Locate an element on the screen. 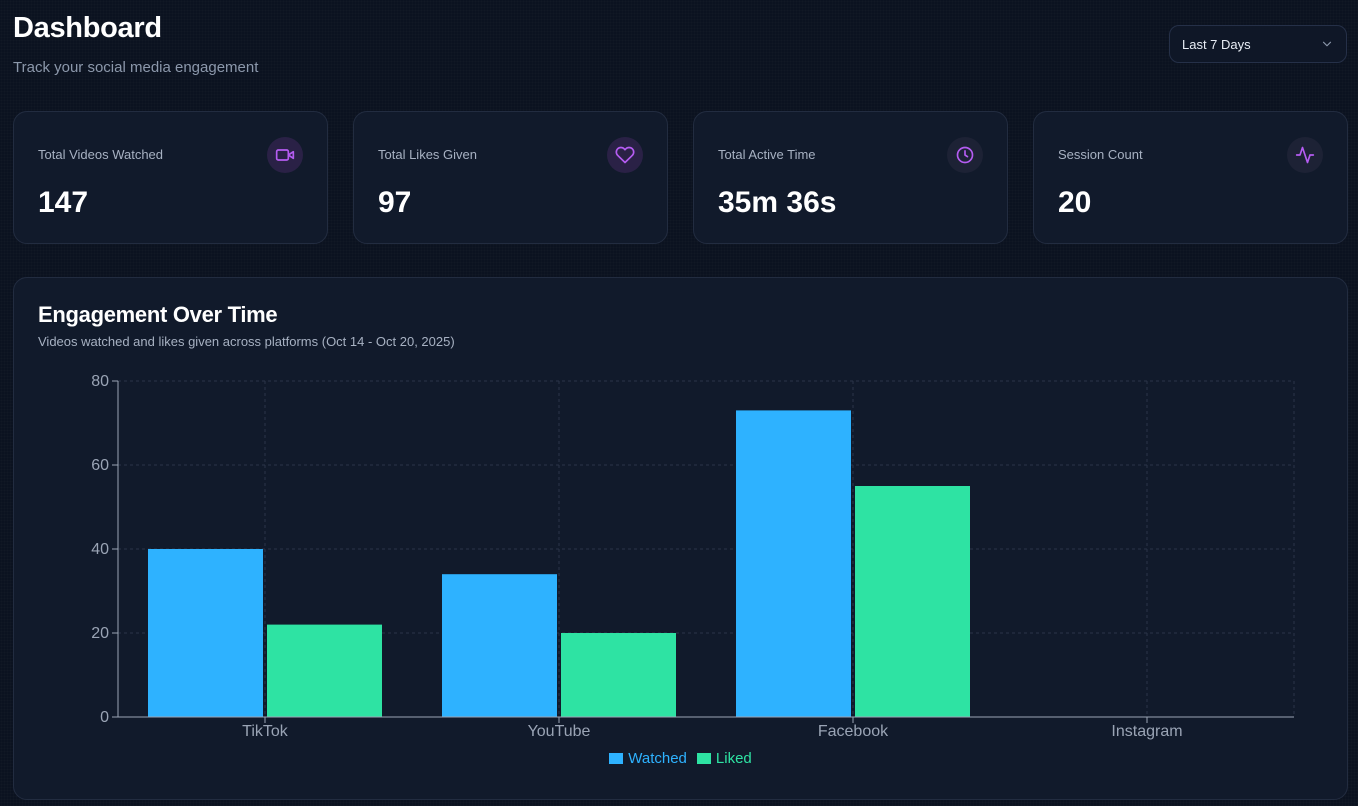 This screenshot has width=1358, height=806. y-tick-label: 0 is located at coordinates (104, 717).